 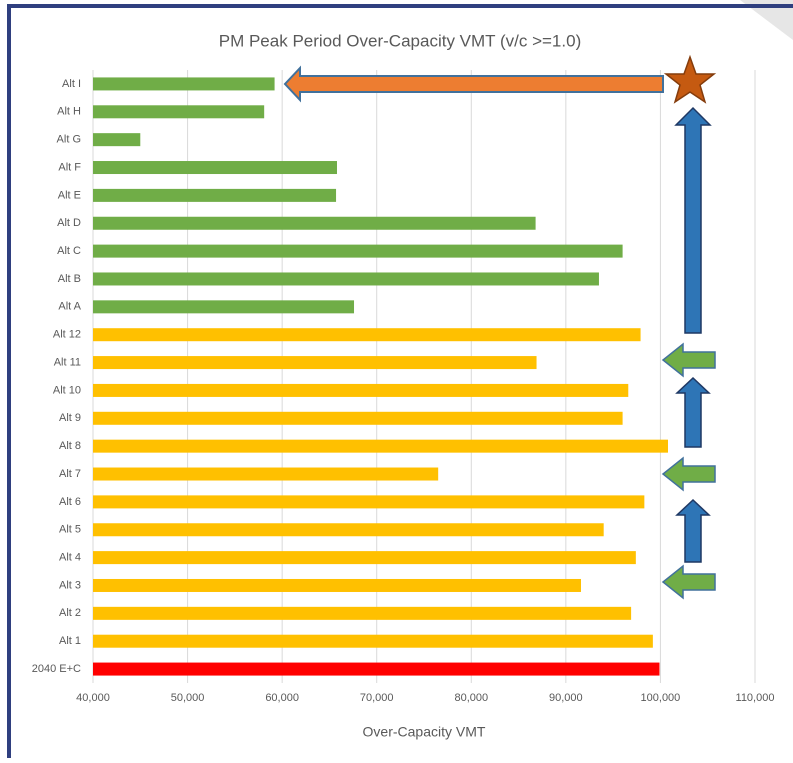 I want to click on x-tick-label: 60,000, so click(x=282, y=698).